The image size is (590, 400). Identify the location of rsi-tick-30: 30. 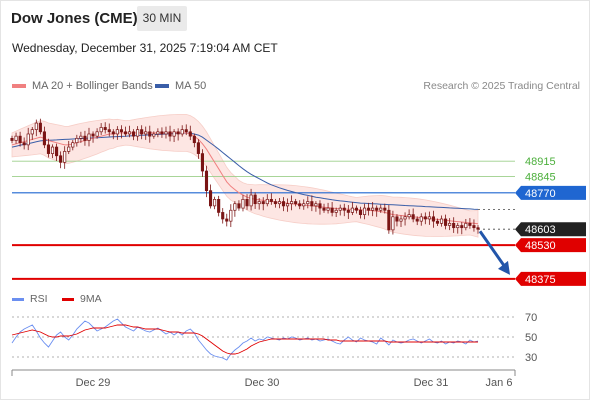
(531, 358).